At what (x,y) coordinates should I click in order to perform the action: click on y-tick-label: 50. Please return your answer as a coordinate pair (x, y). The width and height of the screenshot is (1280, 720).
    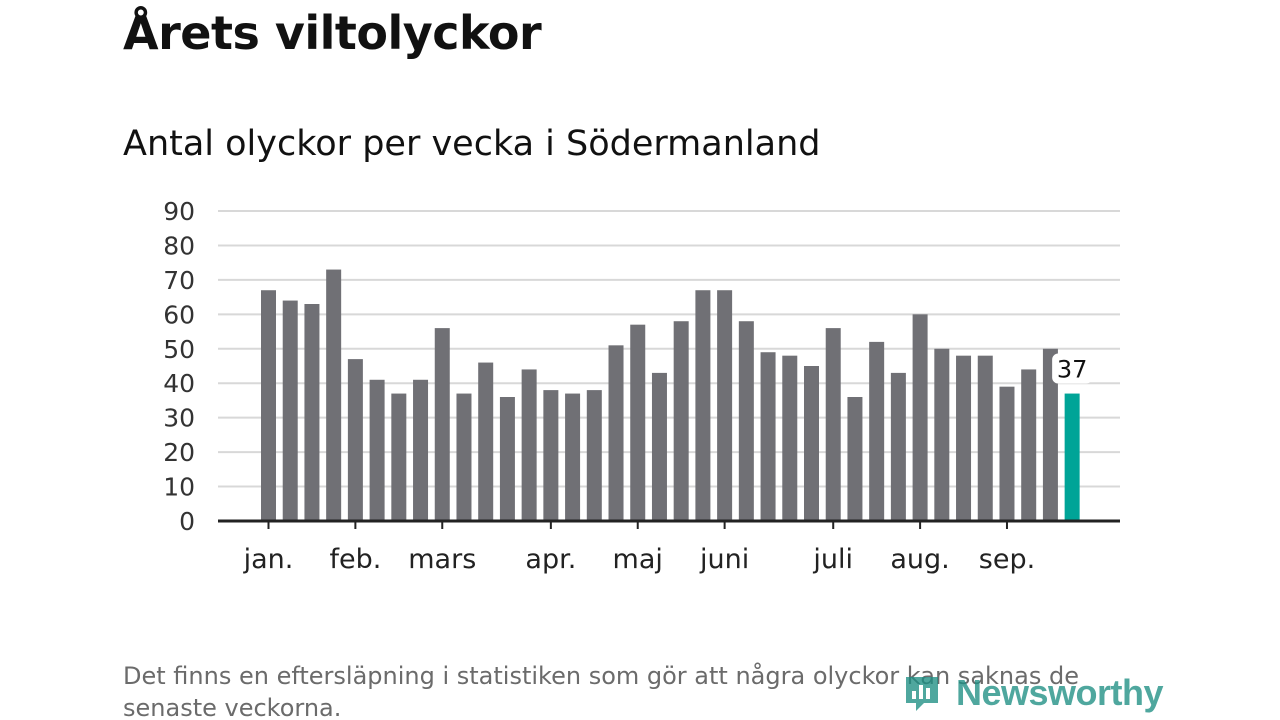
    Looking at the image, I should click on (179, 349).